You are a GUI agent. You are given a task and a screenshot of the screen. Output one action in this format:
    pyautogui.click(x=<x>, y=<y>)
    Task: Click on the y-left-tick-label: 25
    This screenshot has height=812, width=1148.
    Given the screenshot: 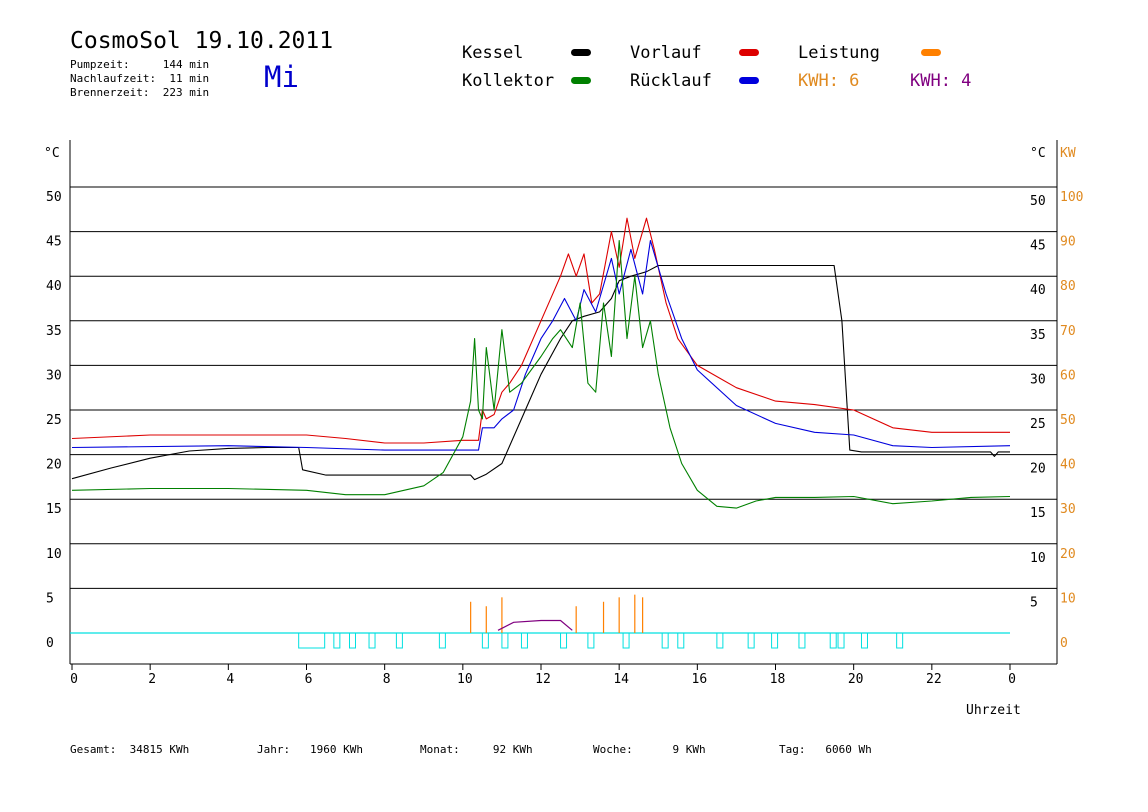 What is the action you would take?
    pyautogui.click(x=54, y=420)
    